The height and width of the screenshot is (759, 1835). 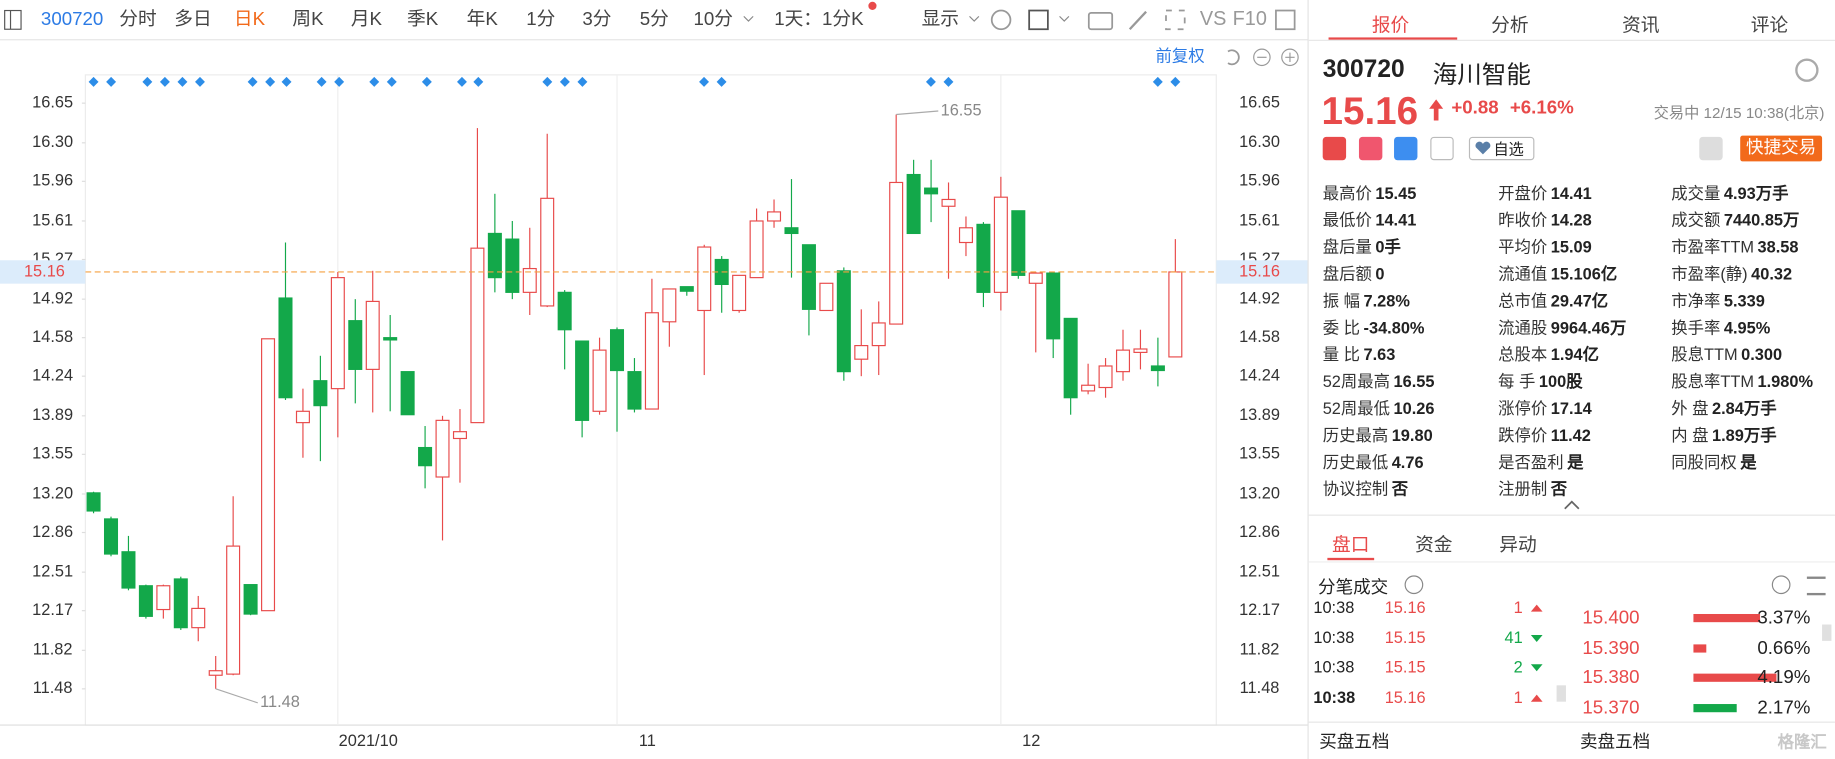 I want to click on stat-label: 换手率, so click(x=1696, y=327).